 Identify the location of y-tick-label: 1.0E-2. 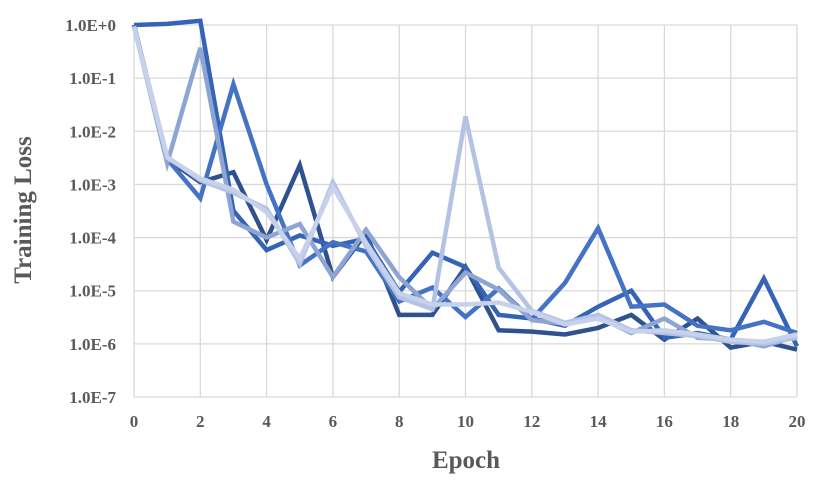
(92, 131).